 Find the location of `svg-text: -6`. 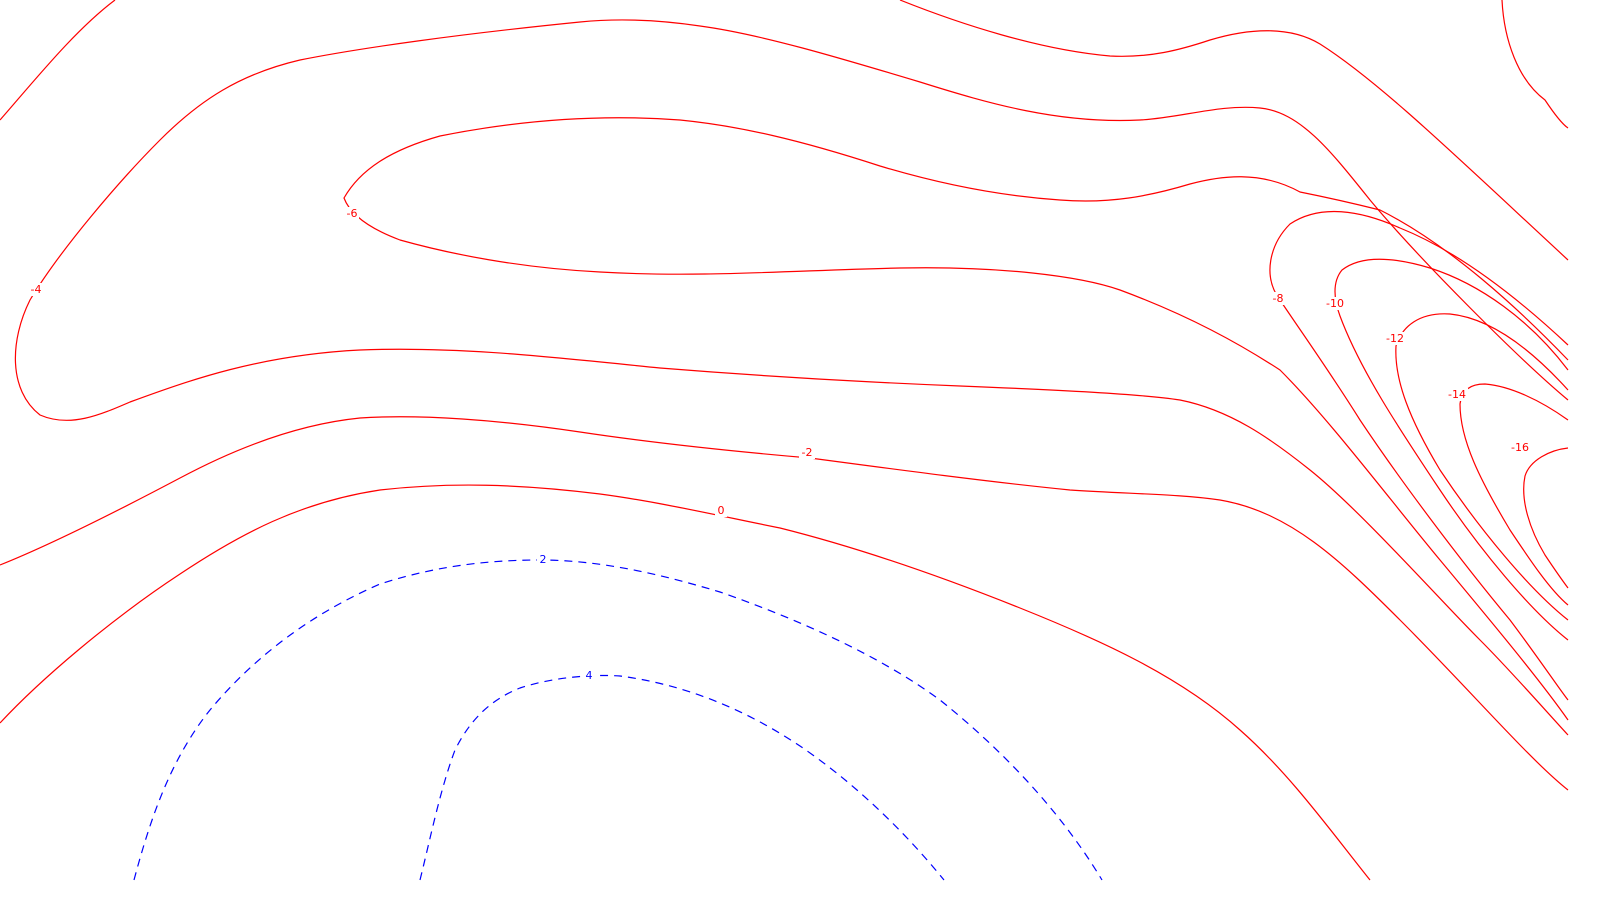

svg-text: -6 is located at coordinates (352, 213).